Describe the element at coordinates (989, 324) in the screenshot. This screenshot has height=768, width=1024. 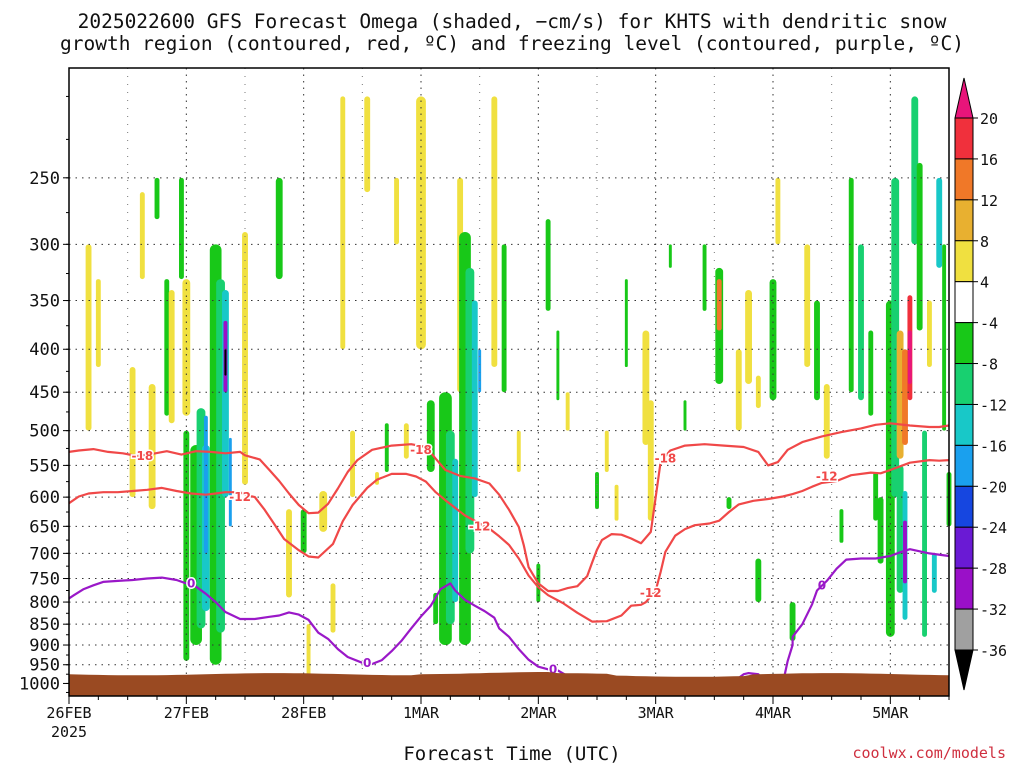
I see `colorbar-label: -4` at that location.